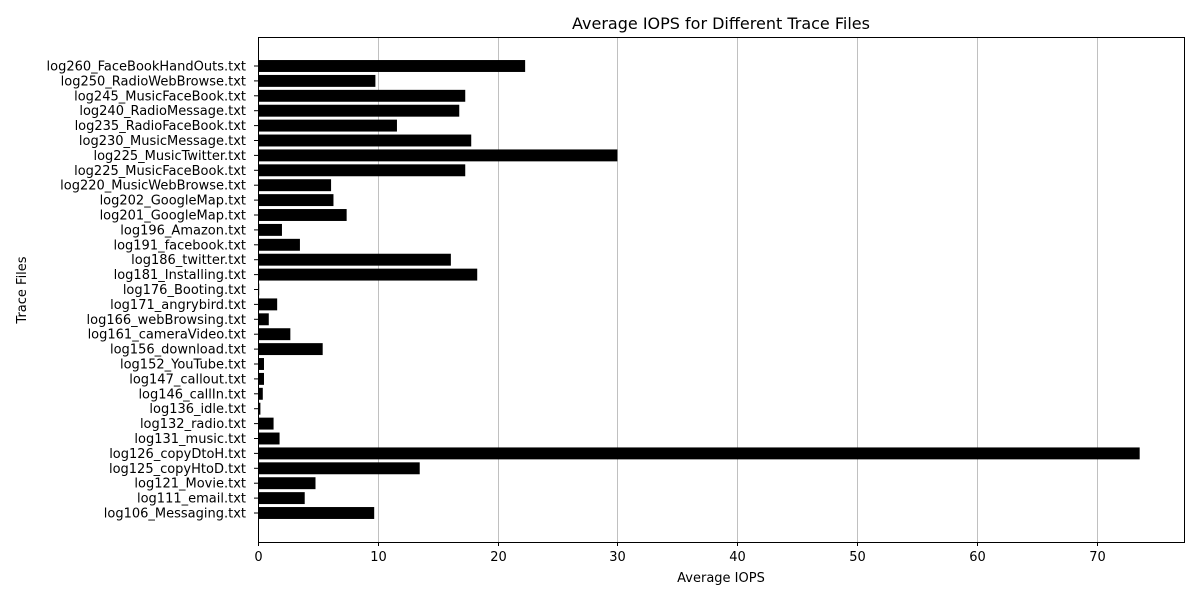  What do you see at coordinates (179, 245) in the screenshot?
I see `y-tick-label: log191_facebook.txt` at bounding box center [179, 245].